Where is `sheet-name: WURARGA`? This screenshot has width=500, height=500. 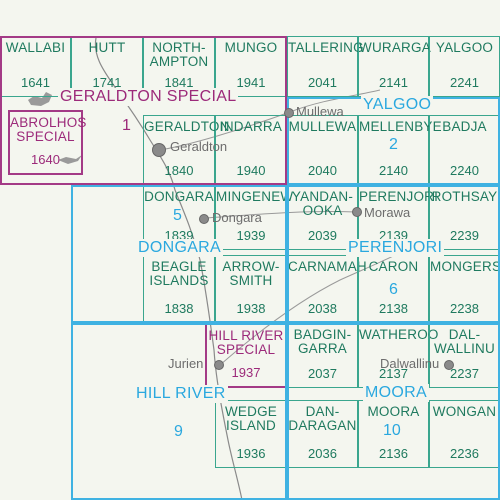
sheet-name: WURARGA is located at coordinates (395, 47).